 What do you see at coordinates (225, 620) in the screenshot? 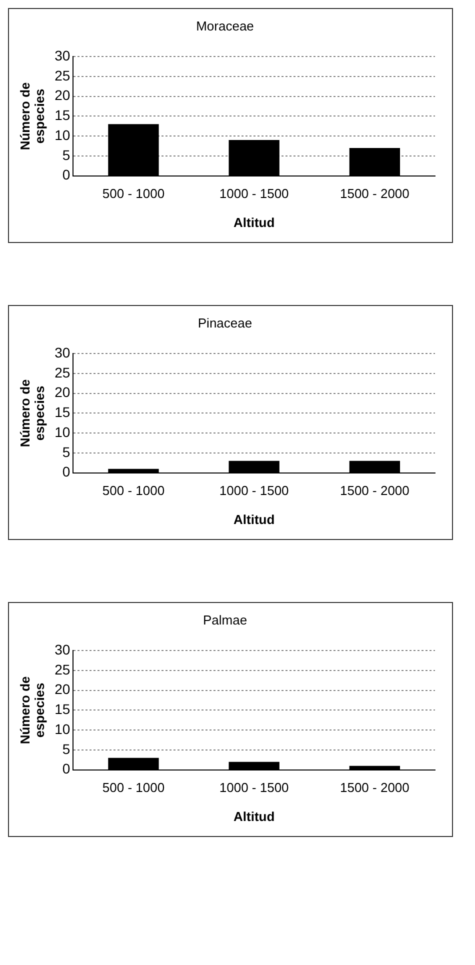
I see `chart-title: Palmae` at bounding box center [225, 620].